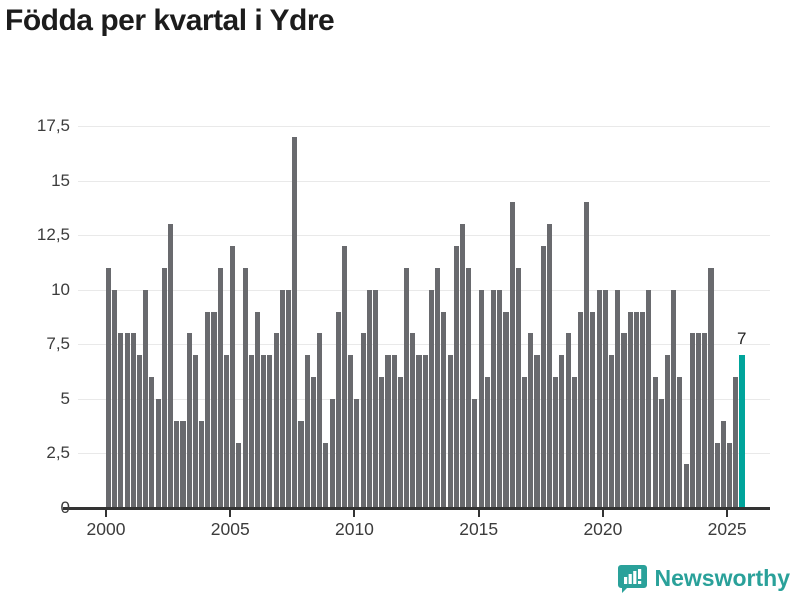 This screenshot has height=600, width=800. Describe the element at coordinates (60, 180) in the screenshot. I see `y-axis-tick-label: 15` at that location.